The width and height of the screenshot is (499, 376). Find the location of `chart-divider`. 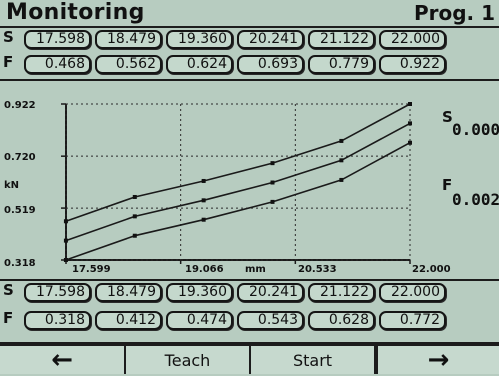

chart-divider is located at coordinates (249, 280).